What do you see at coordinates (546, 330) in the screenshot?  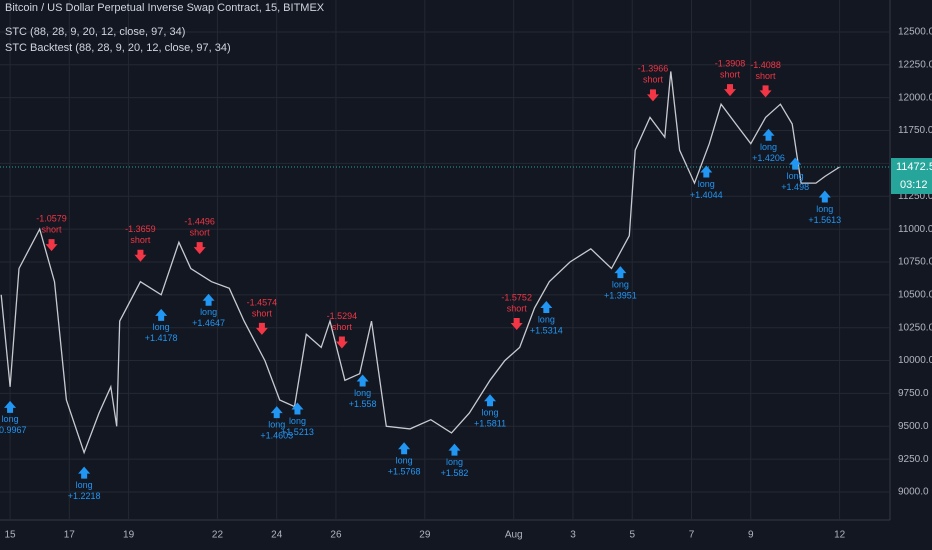 I see `signal-value: +1.5314` at bounding box center [546, 330].